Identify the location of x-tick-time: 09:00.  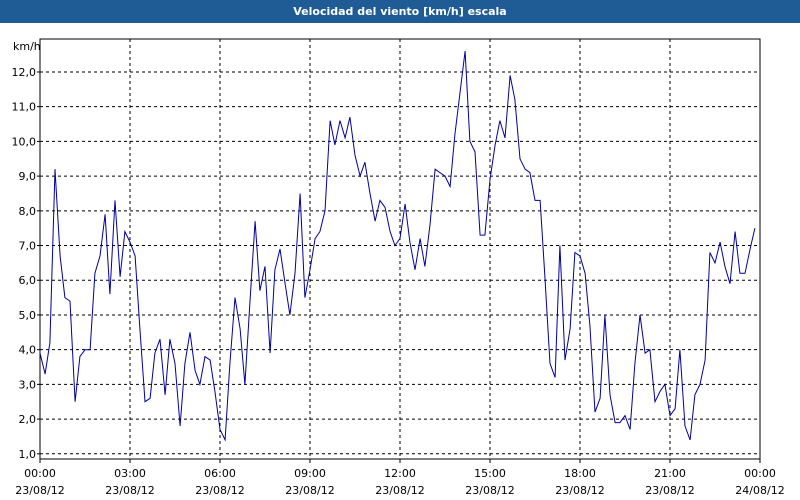
(310, 473).